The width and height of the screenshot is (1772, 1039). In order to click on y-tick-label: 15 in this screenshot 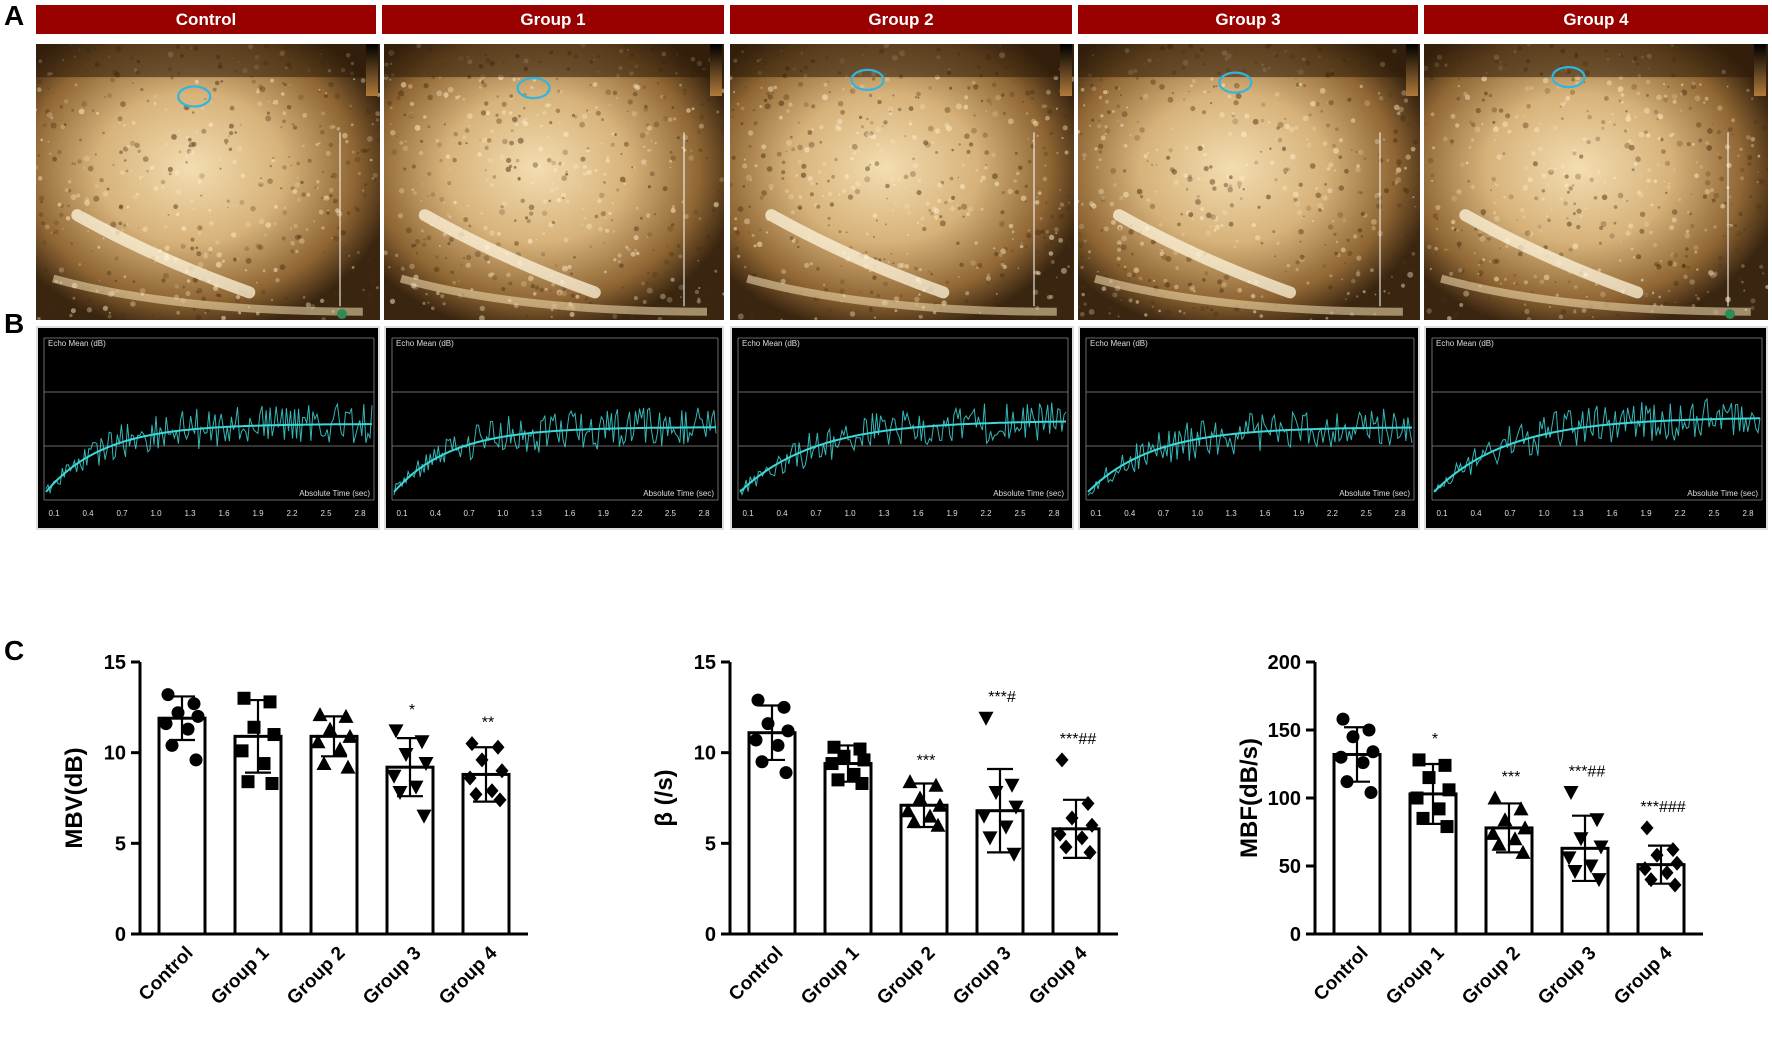, I will do `click(115, 663)`.